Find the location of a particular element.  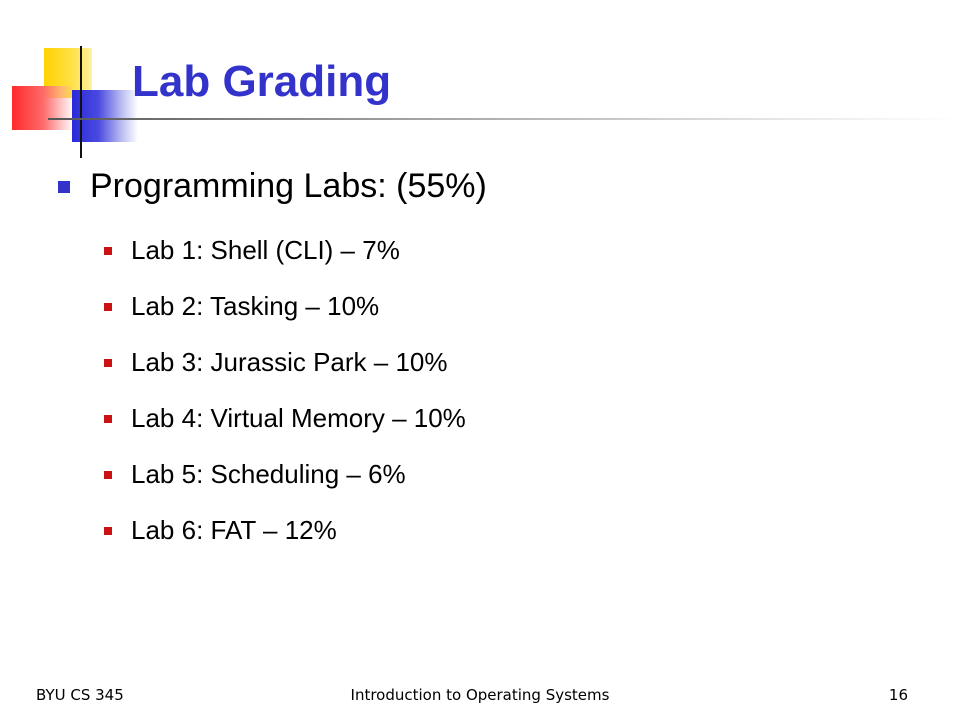

title-underline is located at coordinates (504, 119).